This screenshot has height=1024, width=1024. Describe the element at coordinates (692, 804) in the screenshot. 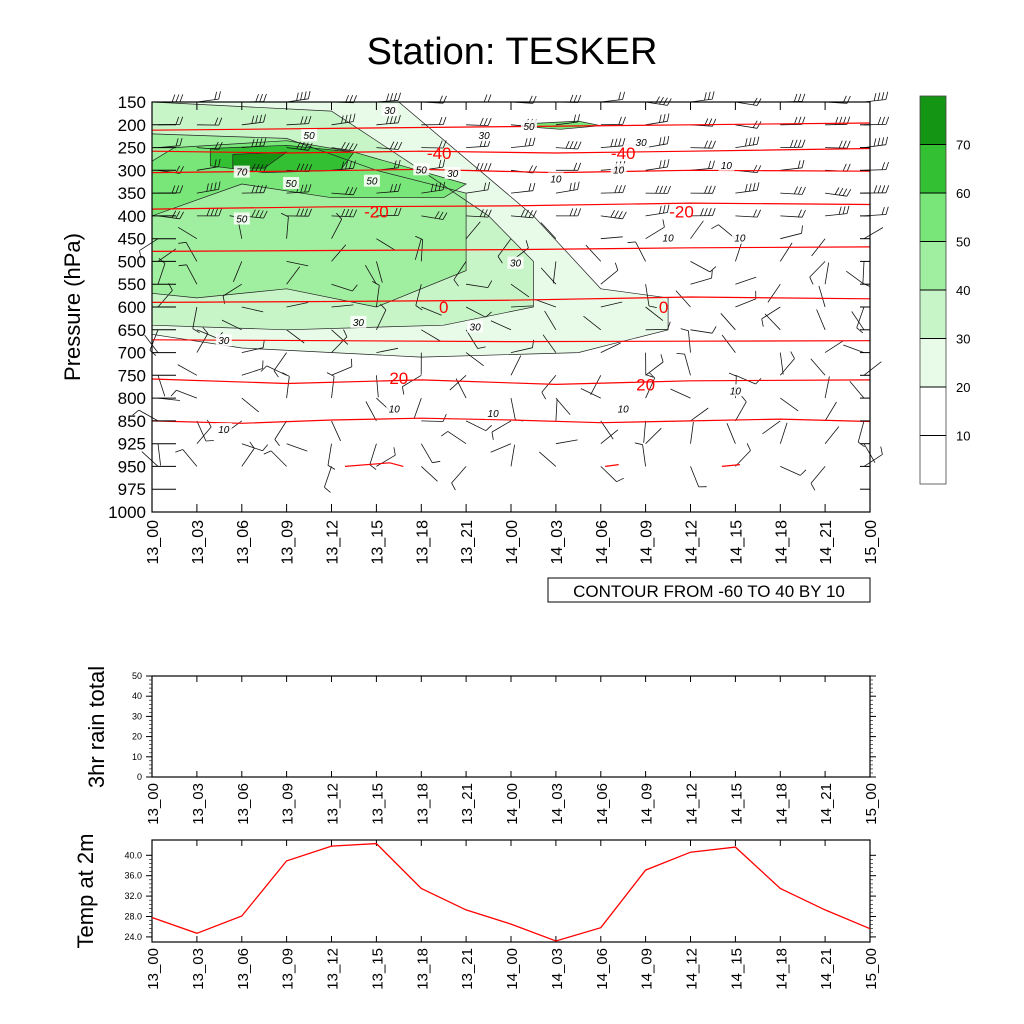

I see `x-tick-label: 14_12` at that location.